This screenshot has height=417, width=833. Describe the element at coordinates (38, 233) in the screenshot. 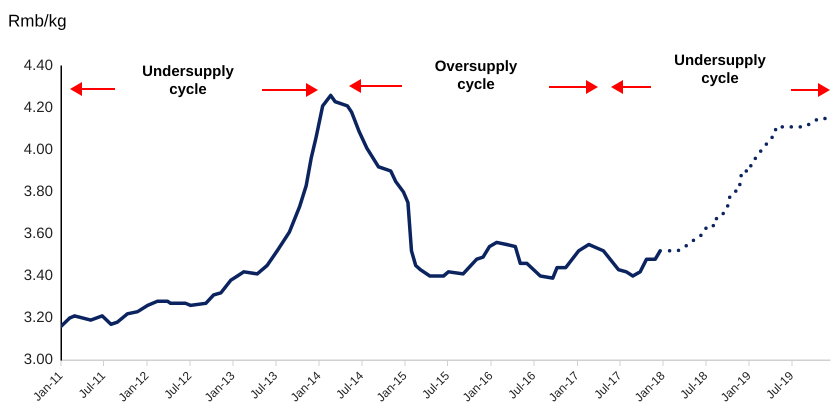

I see `y-tick-label: 3.60` at that location.